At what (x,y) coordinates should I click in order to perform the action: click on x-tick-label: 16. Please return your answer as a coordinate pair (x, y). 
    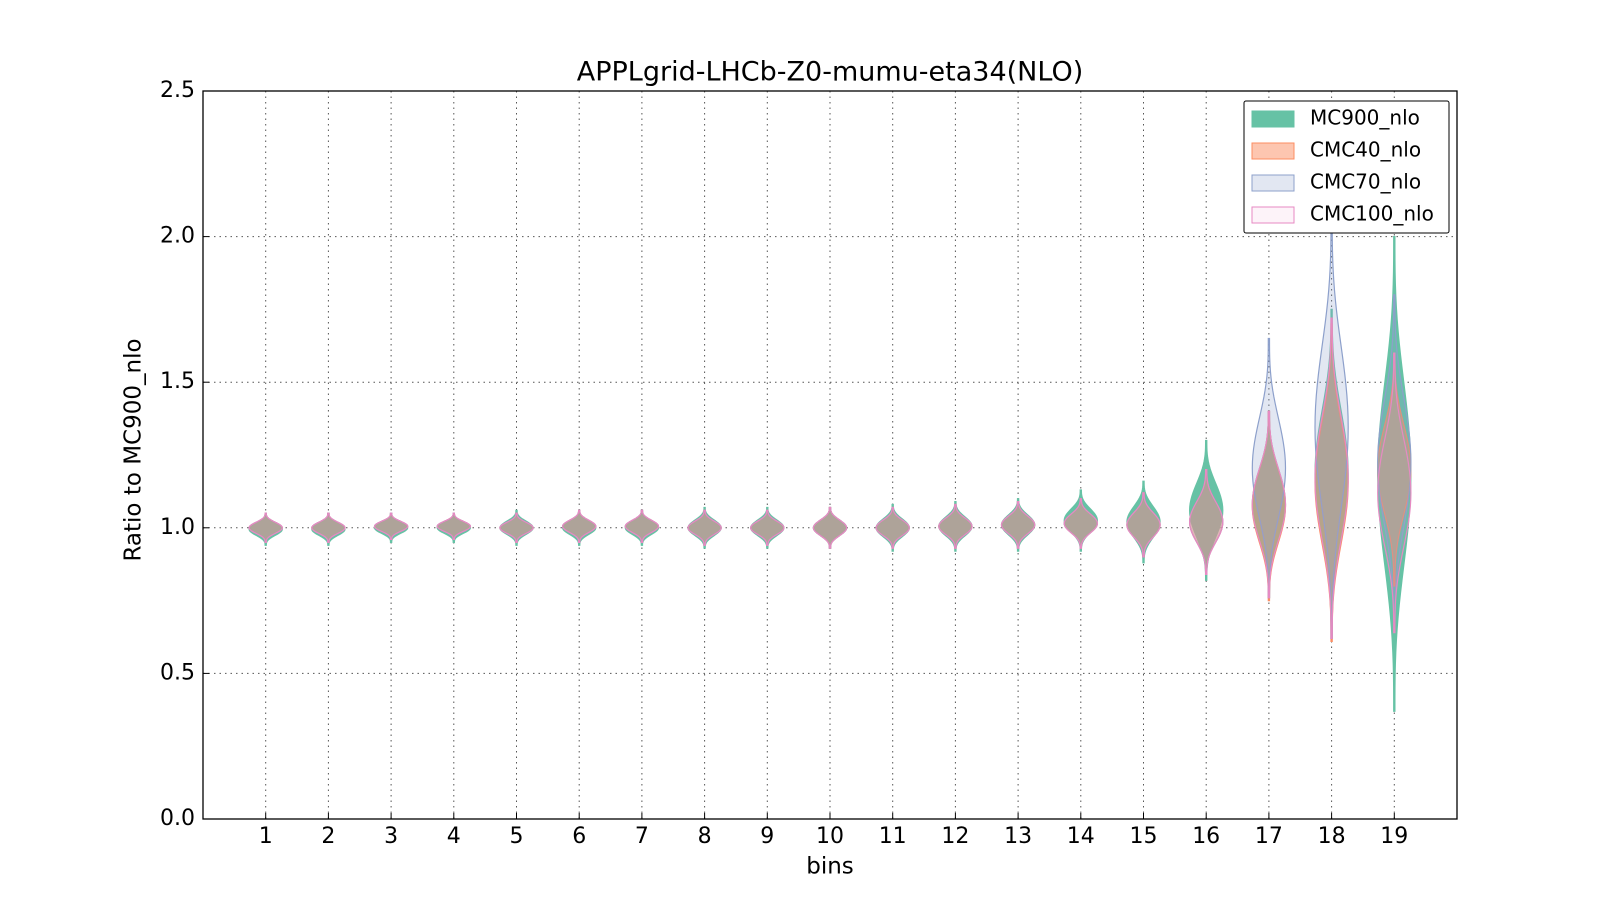
    Looking at the image, I should click on (1206, 836).